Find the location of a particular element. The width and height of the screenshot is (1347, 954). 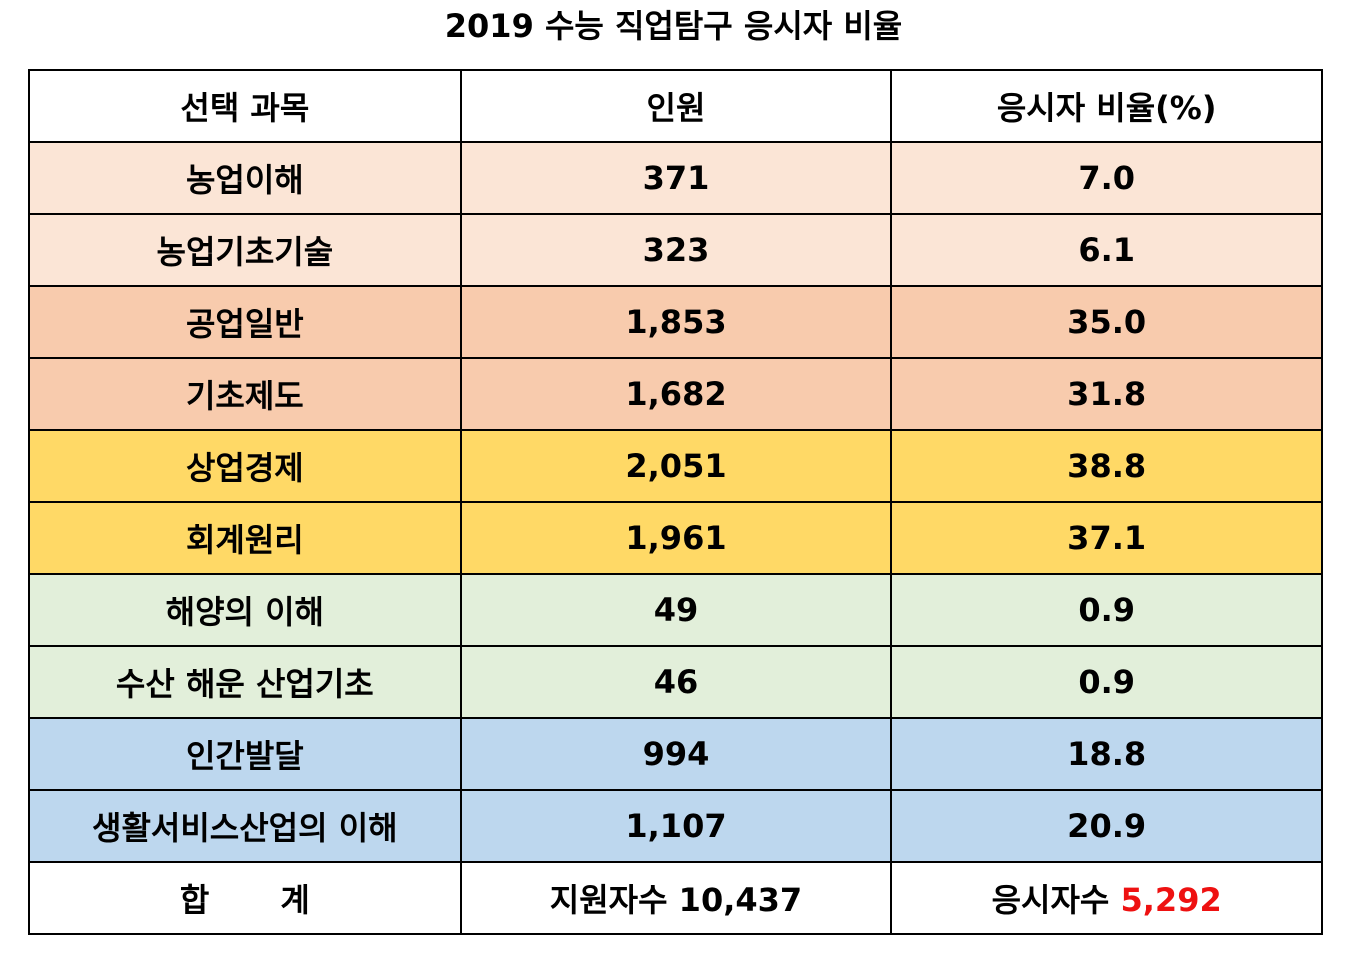

subject-cell: 인간발달 is located at coordinates (245, 754).